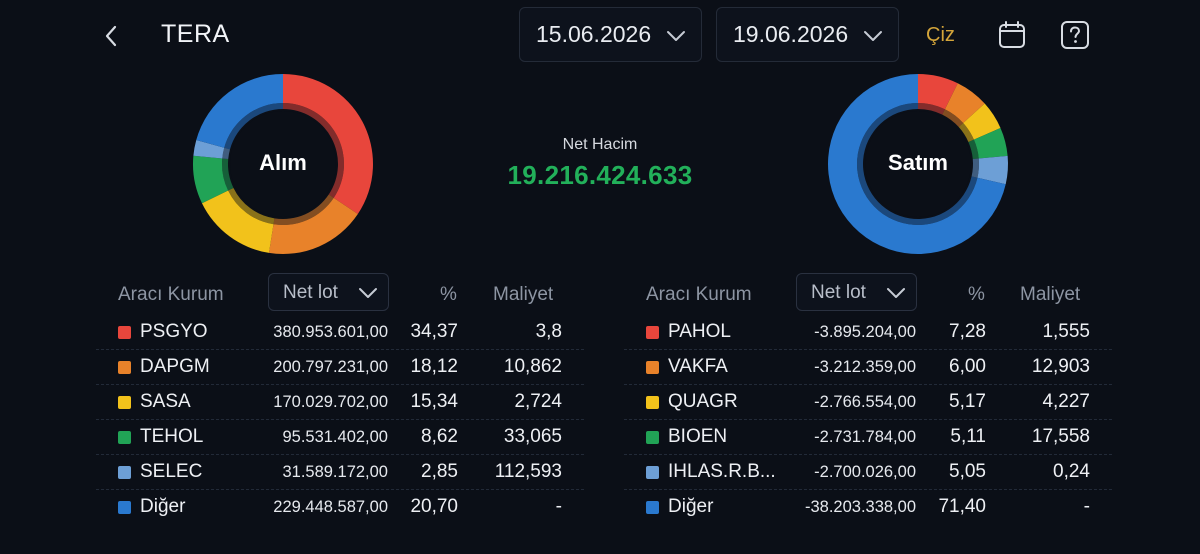 This screenshot has width=1200, height=554. I want to click on cost-value: 1,555, so click(1066, 331).